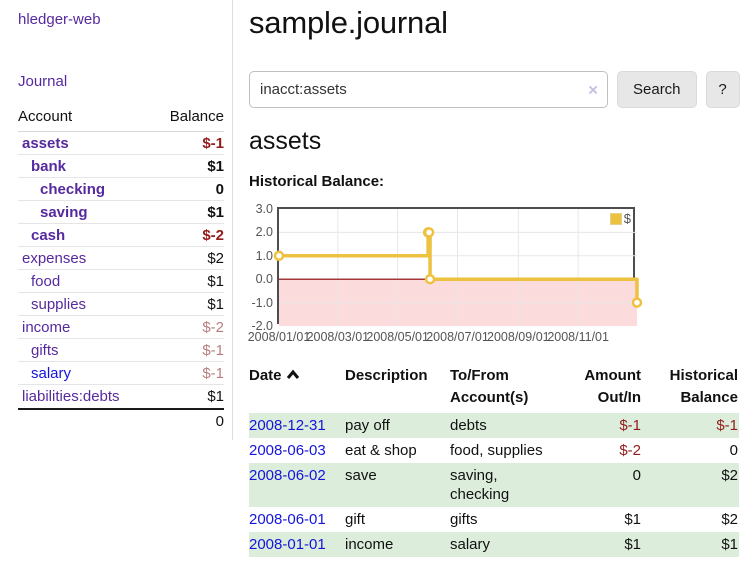 The height and width of the screenshot is (582, 742). I want to click on account-row: food $1, so click(121, 281).